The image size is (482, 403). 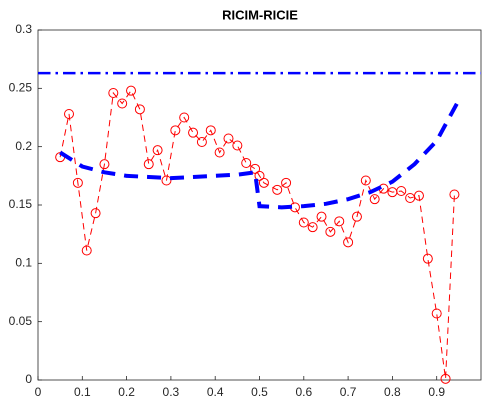 What do you see at coordinates (23, 29) in the screenshot?
I see `y-tick-label: 0.3` at bounding box center [23, 29].